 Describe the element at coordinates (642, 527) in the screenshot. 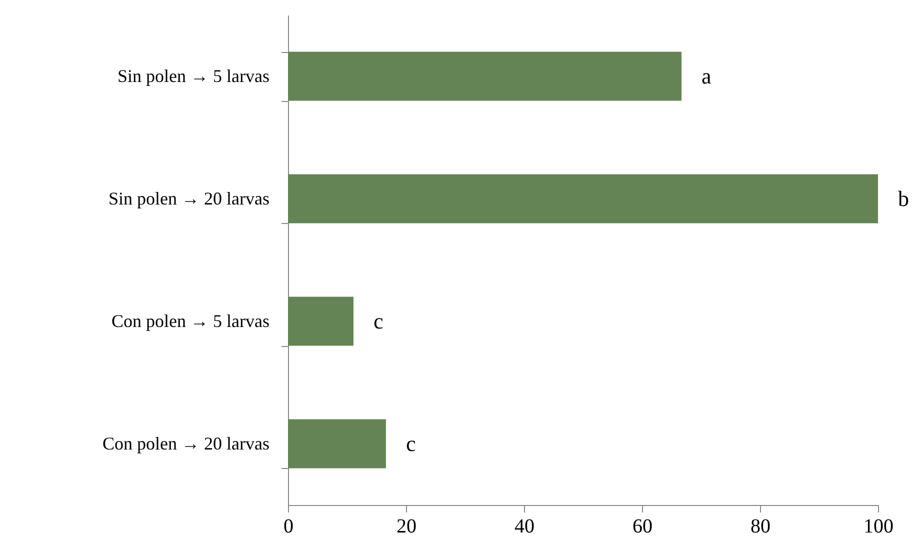

I see `x-tick-label: 60` at that location.